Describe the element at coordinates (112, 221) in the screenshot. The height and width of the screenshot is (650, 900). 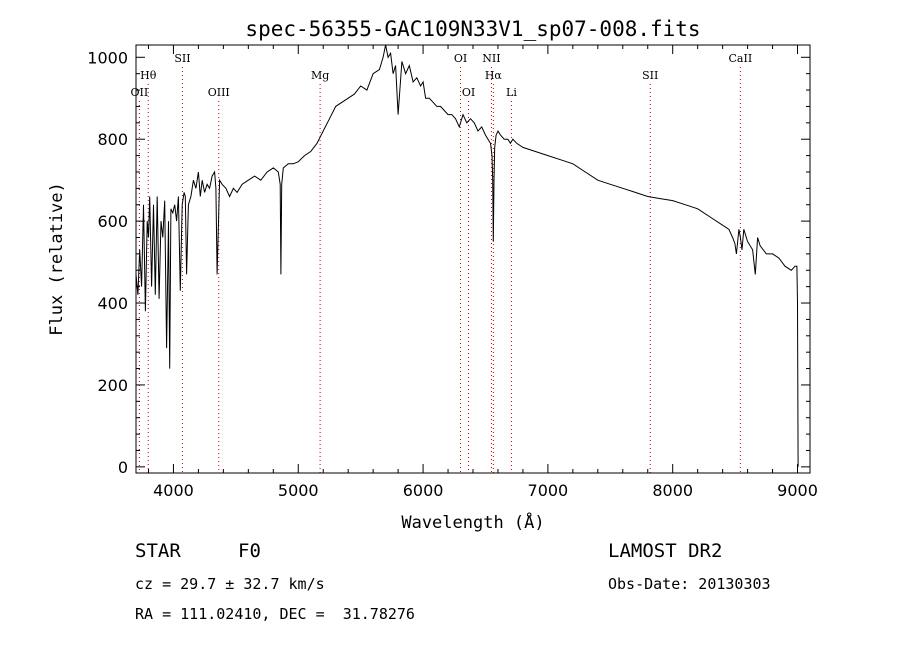
I see `y-tick-label: 600` at that location.